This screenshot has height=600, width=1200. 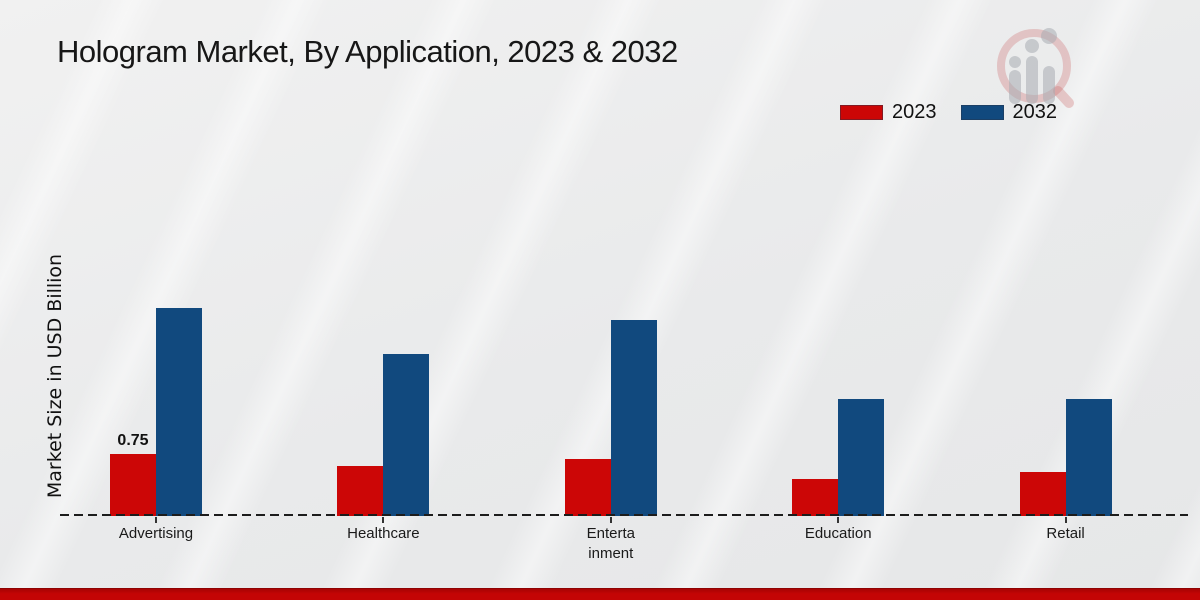 What do you see at coordinates (1065, 533) in the screenshot?
I see `x-label-retail: Retail` at bounding box center [1065, 533].